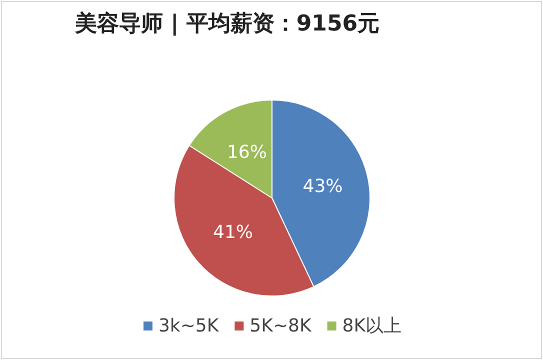 The width and height of the screenshot is (543, 360). What do you see at coordinates (246, 152) in the screenshot?
I see `data-label: 16%` at bounding box center [246, 152].